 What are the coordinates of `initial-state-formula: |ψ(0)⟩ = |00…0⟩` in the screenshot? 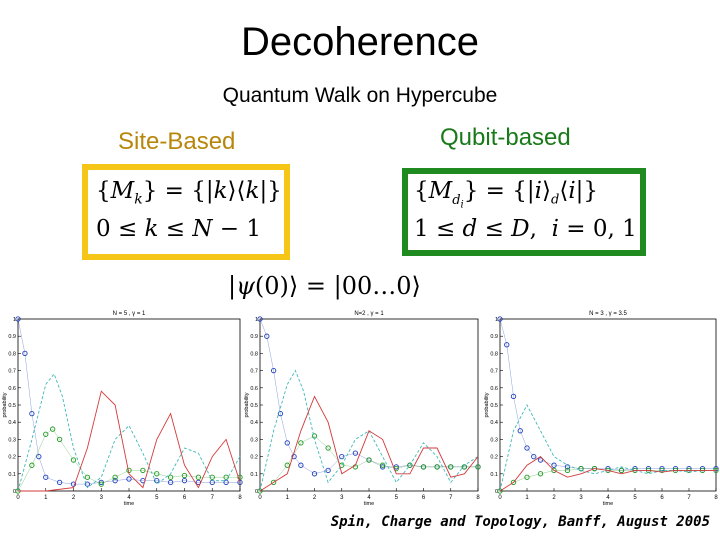 It's located at (324, 286).